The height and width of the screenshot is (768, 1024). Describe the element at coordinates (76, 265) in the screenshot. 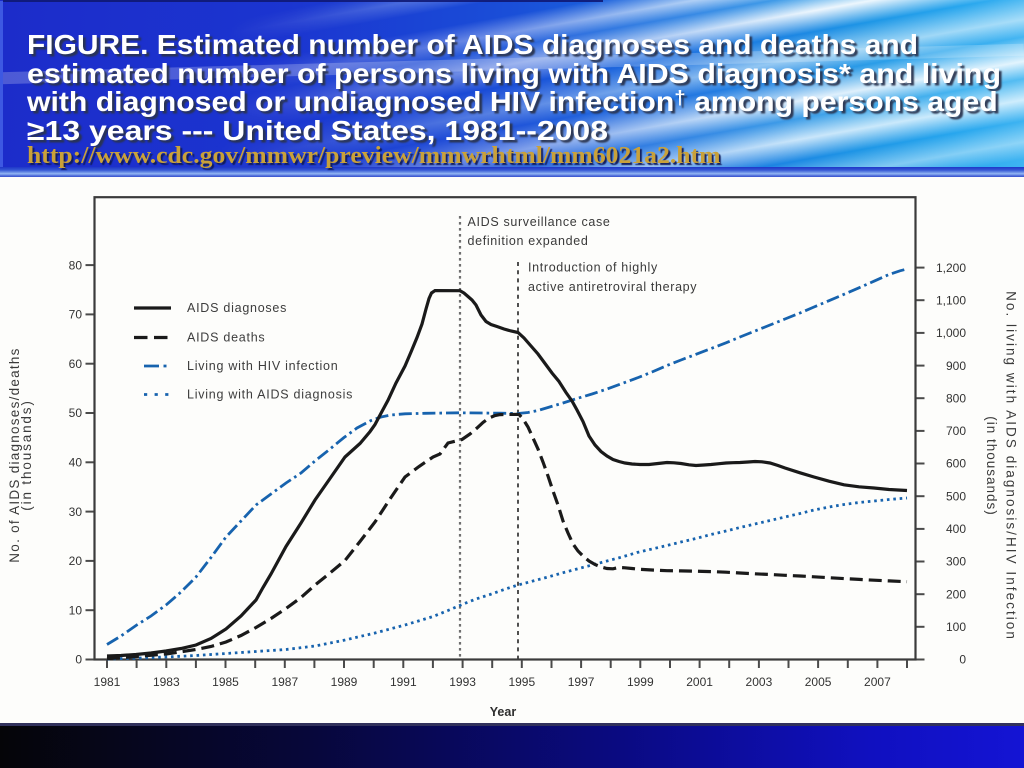

I see `svg-text: 80` at that location.